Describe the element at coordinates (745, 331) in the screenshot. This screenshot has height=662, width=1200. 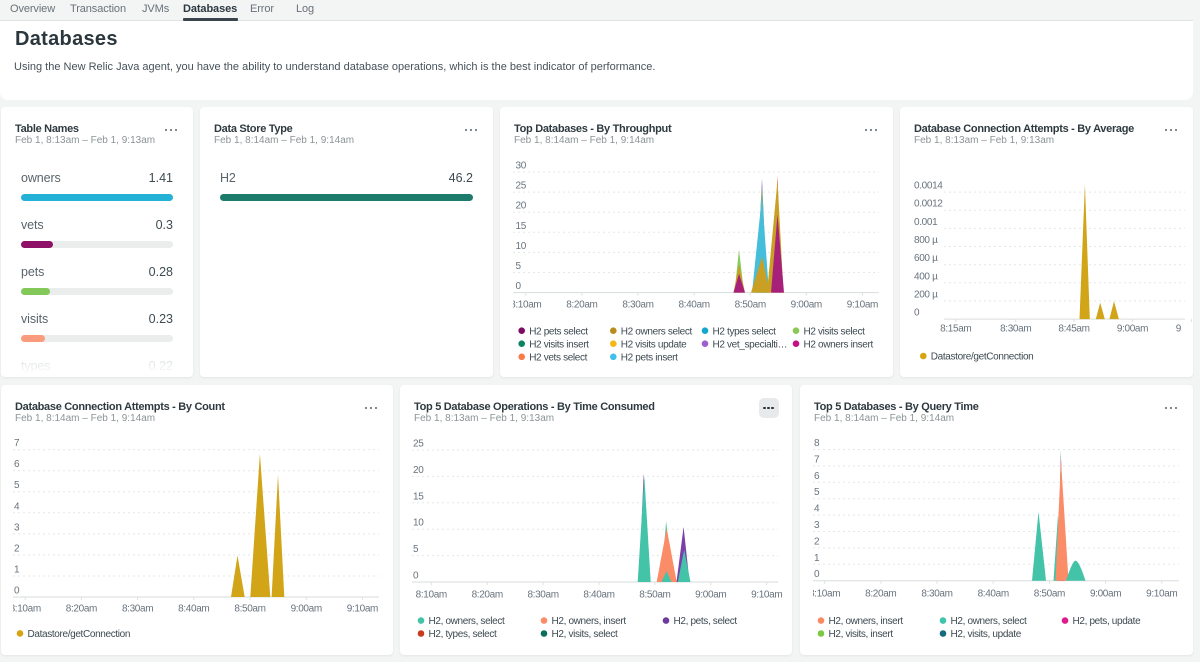
I see `svg-text: H2 types select` at that location.